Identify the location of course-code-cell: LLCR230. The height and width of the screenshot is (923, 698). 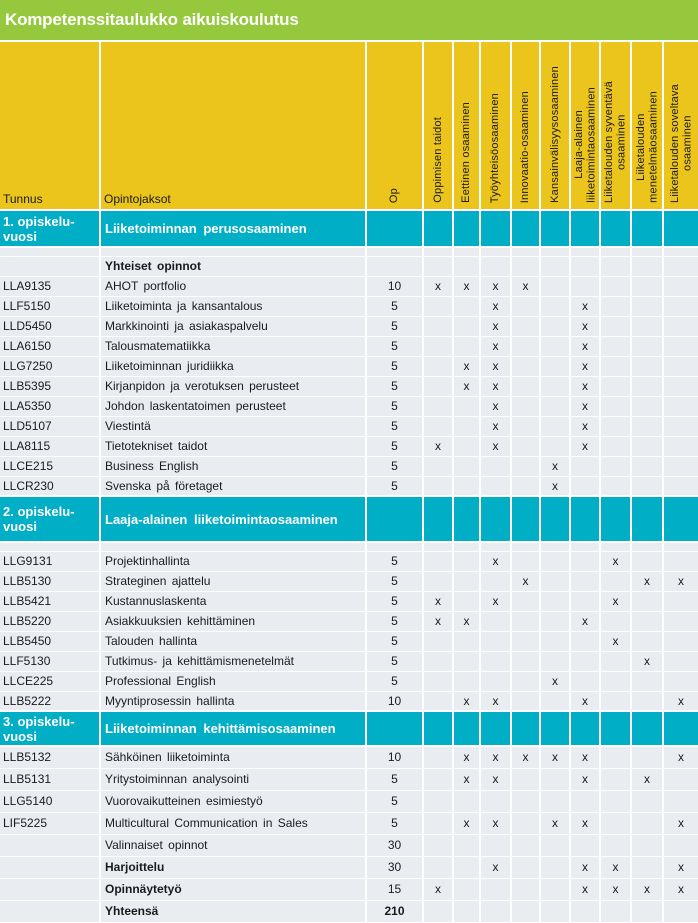
(50, 486).